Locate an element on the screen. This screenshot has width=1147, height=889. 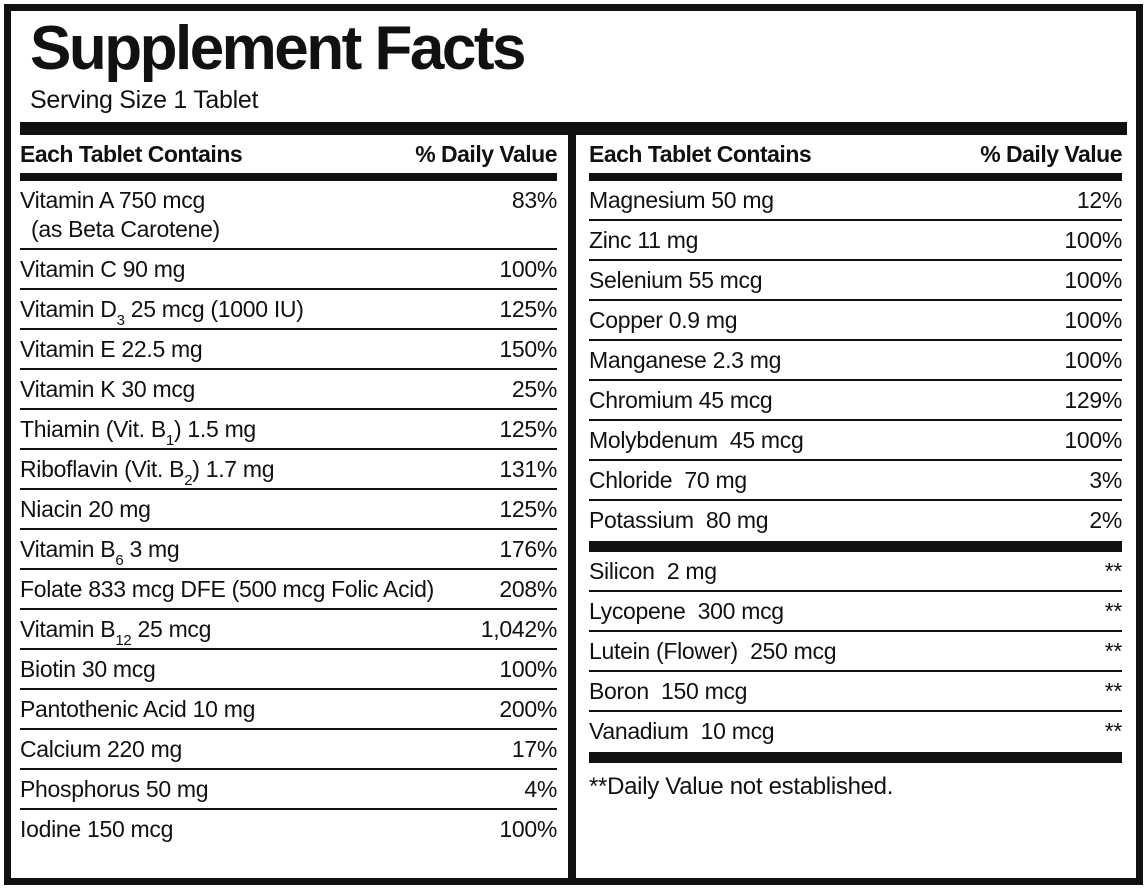
page-title: Supplement Facts is located at coordinates (278, 48).